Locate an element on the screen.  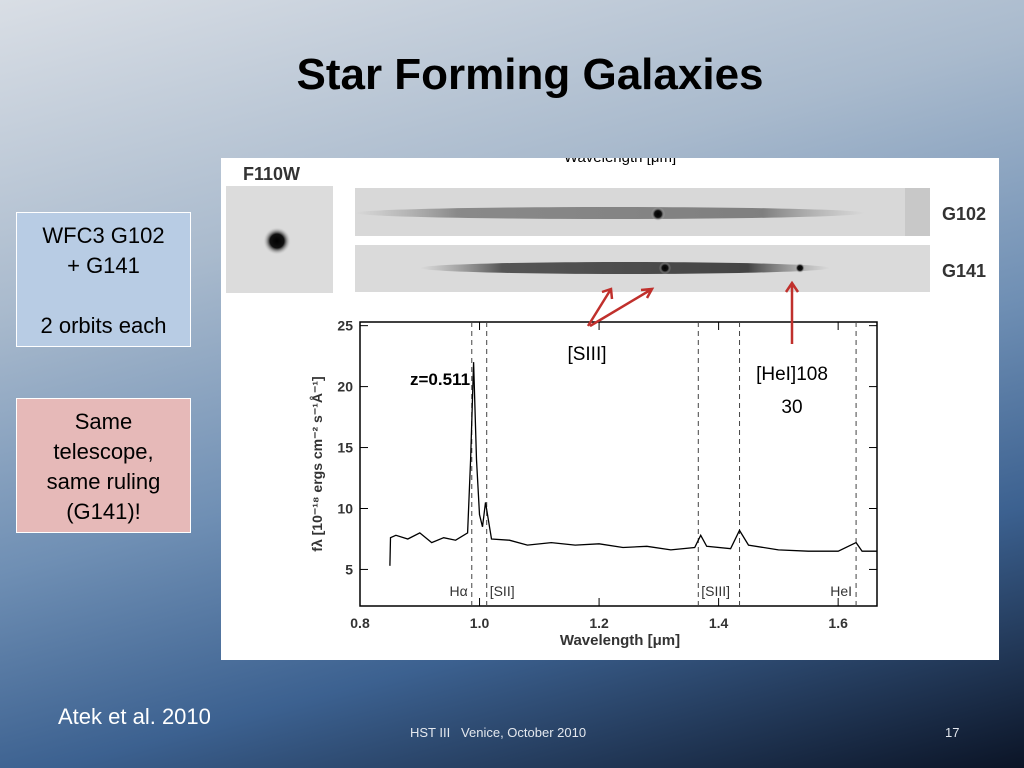
box-line: + G141 is located at coordinates (103, 265).